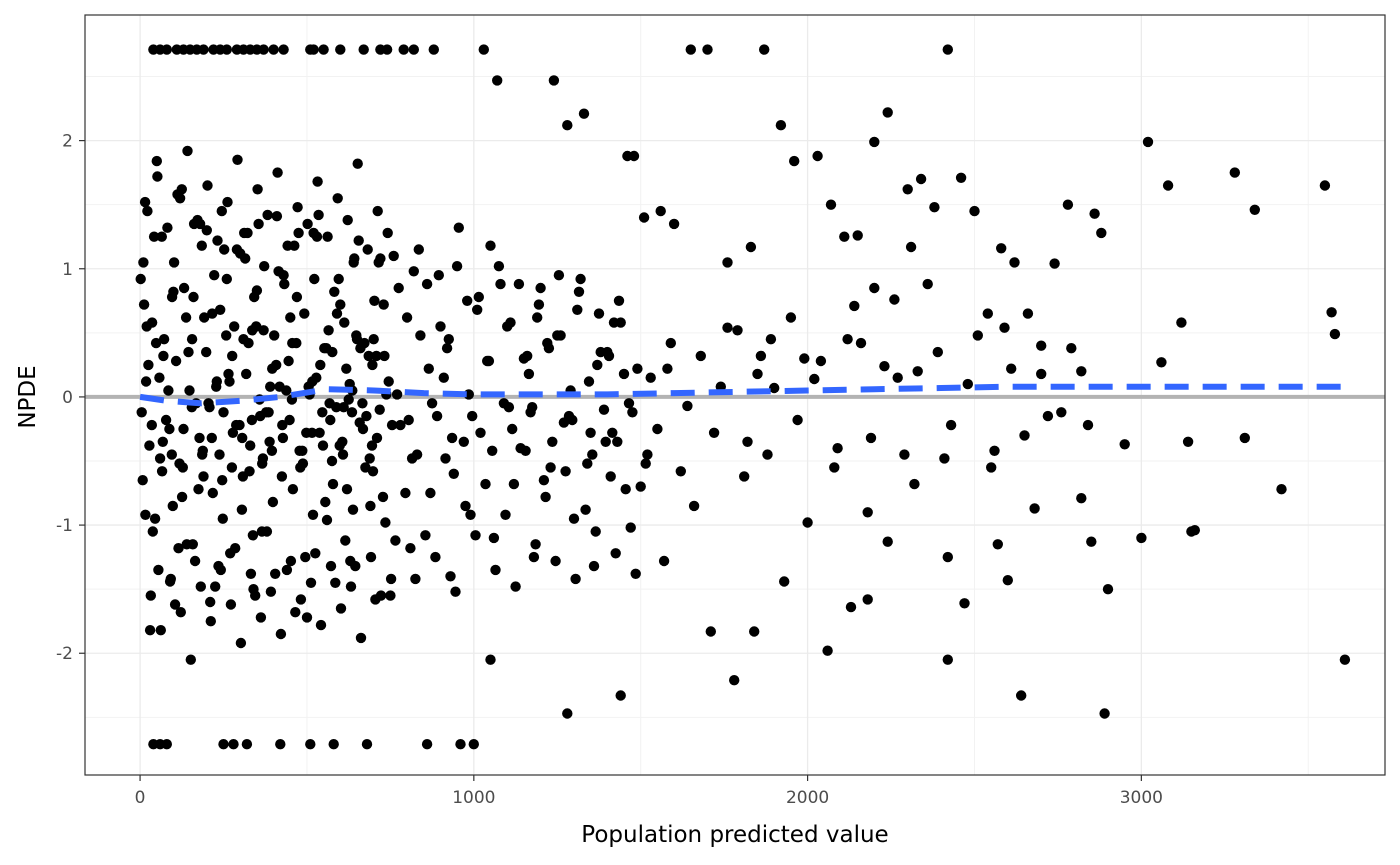  What do you see at coordinates (1141, 798) in the screenshot?
I see `x-tick-label: 3000` at bounding box center [1141, 798].